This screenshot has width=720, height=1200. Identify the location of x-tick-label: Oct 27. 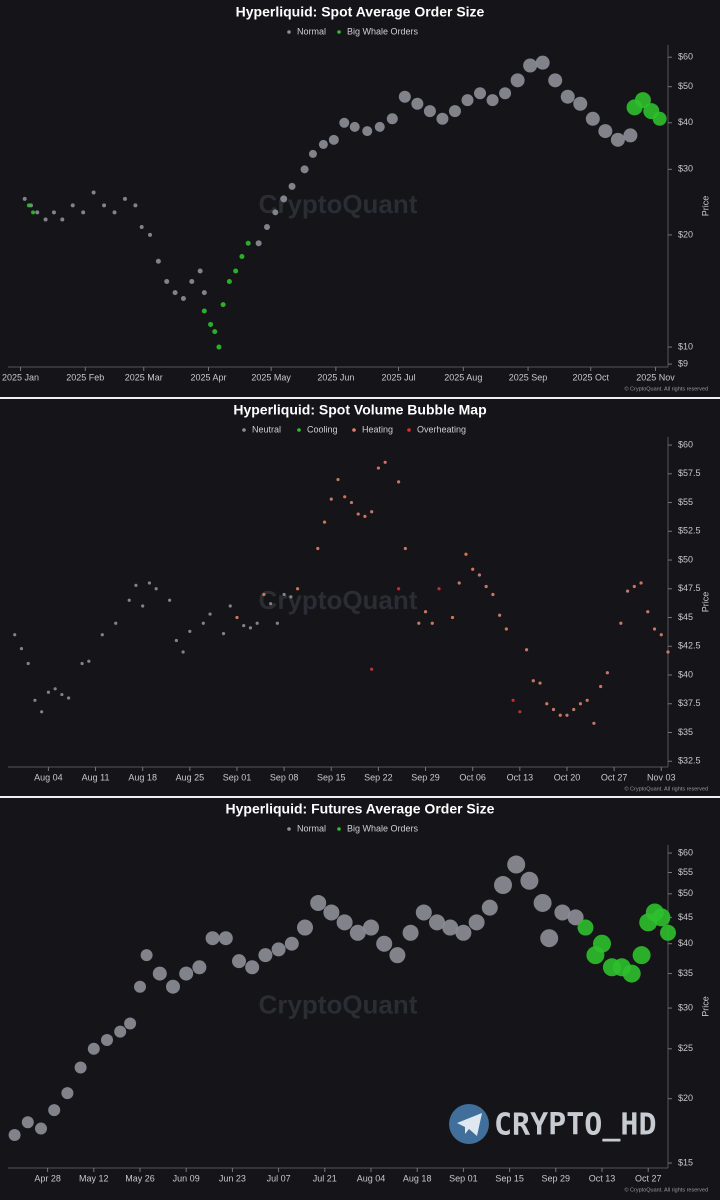
(614, 777).